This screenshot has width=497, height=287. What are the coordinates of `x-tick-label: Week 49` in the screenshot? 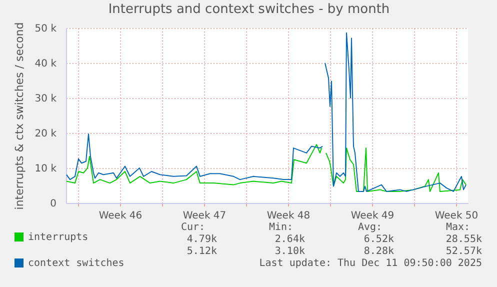 It's located at (372, 216).